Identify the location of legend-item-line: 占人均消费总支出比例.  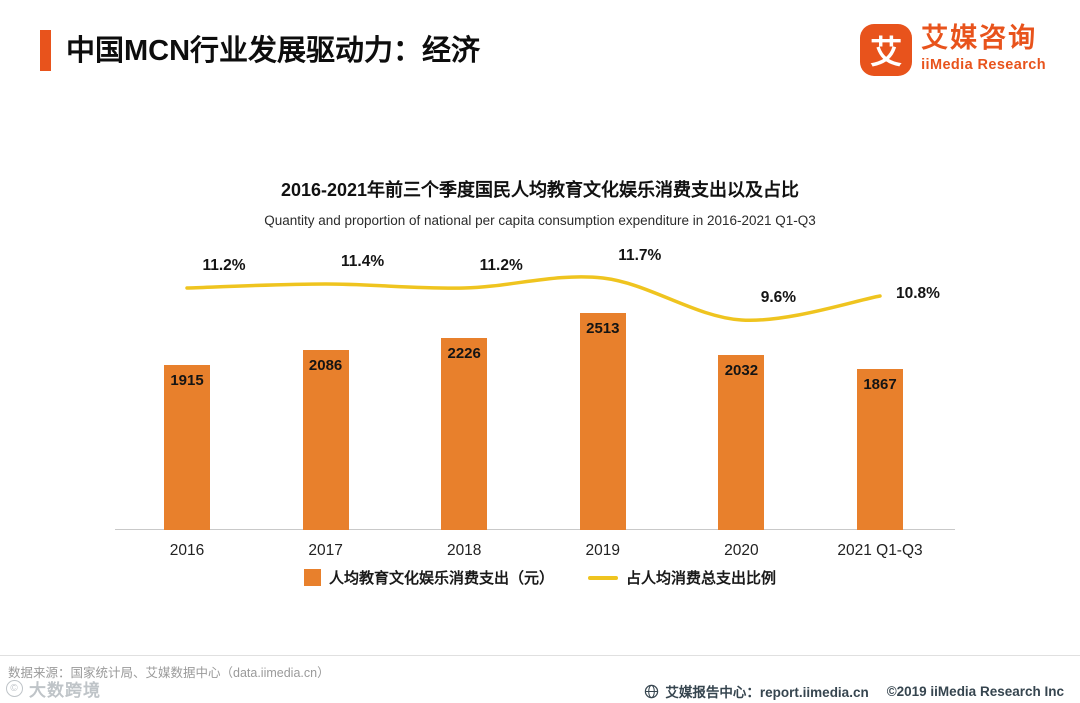
(682, 577).